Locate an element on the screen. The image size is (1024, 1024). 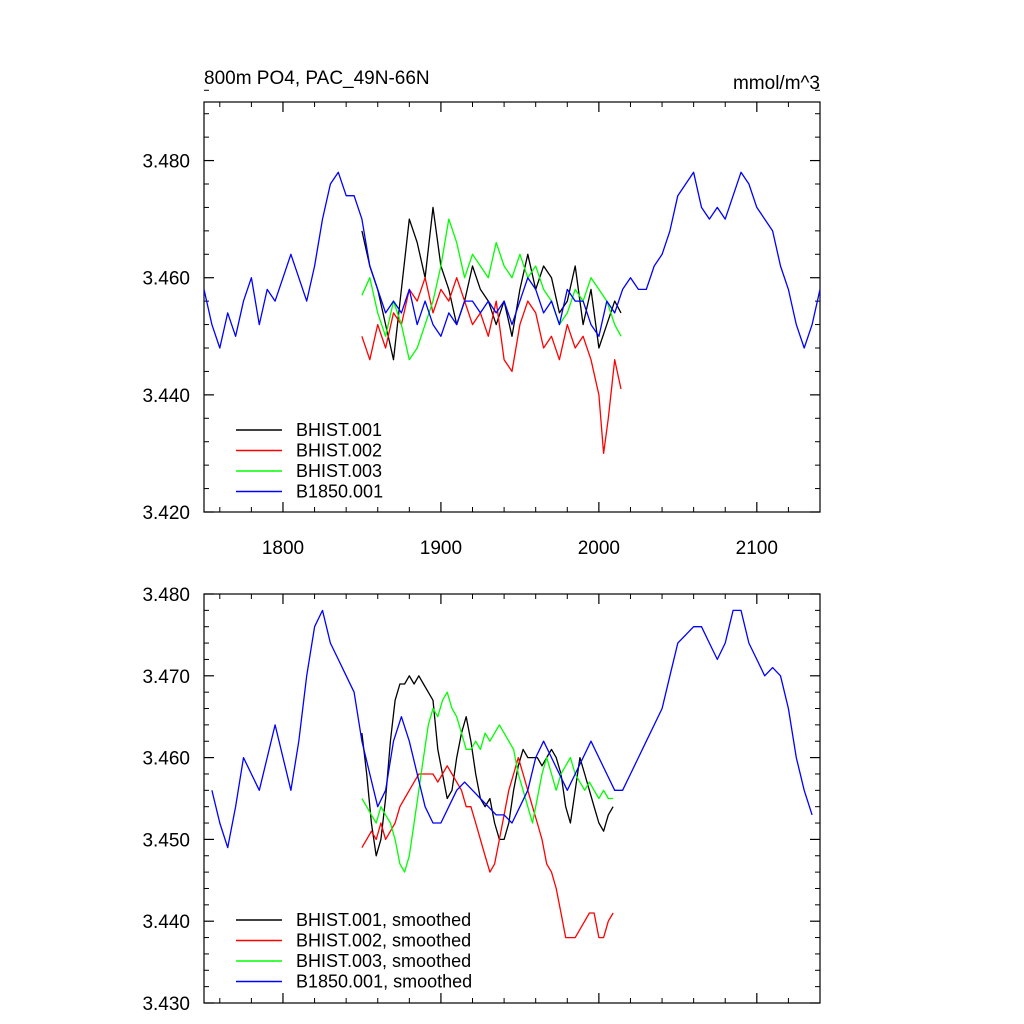
x-tick-label: 2100 is located at coordinates (757, 548).